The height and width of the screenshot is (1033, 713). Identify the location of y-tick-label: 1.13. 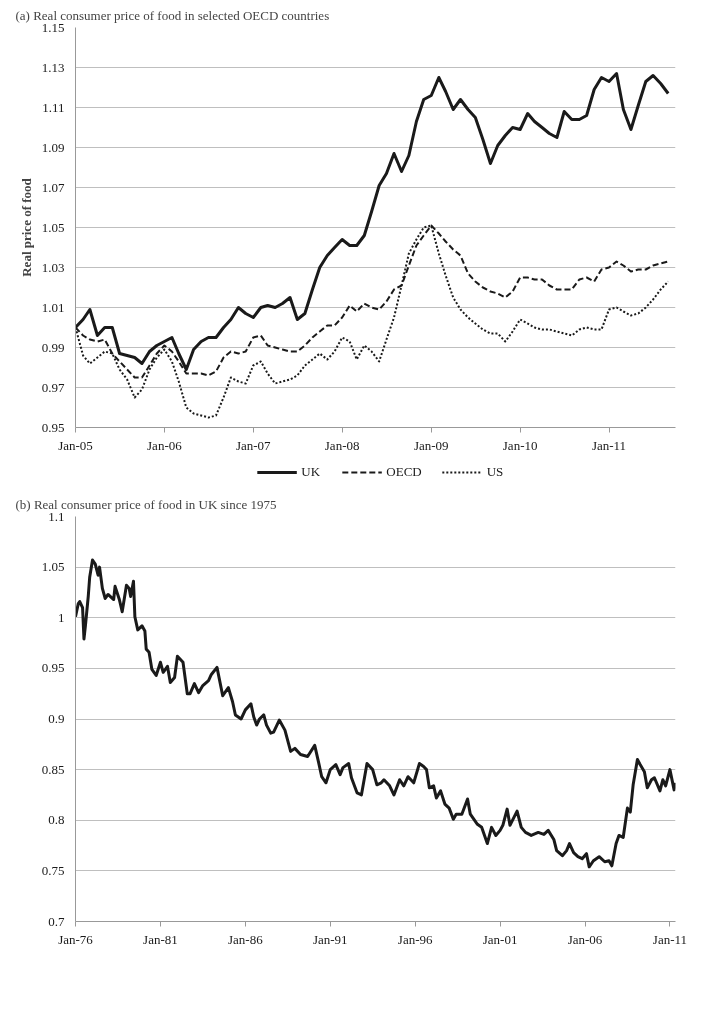
(53, 67).